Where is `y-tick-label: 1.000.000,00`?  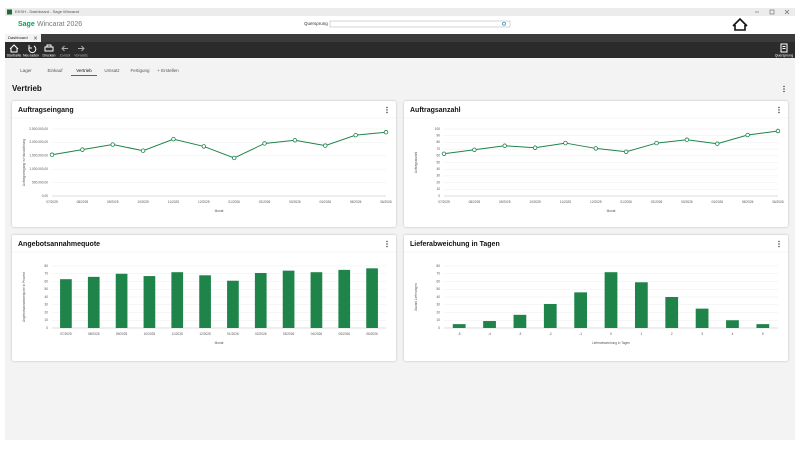
y-tick-label: 1.000.000,00 is located at coordinates (38, 169).